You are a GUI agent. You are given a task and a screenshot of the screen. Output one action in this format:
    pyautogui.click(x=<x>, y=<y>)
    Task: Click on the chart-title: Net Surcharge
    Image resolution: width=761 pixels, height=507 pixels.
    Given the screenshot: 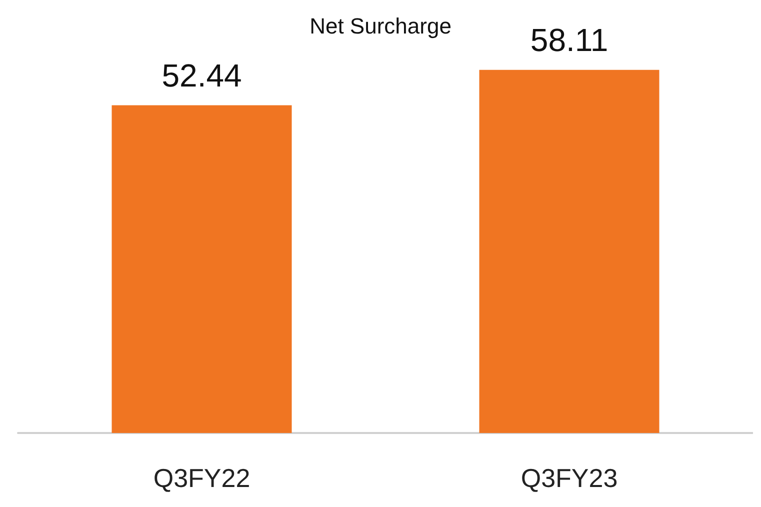 What is the action you would take?
    pyautogui.click(x=381, y=26)
    